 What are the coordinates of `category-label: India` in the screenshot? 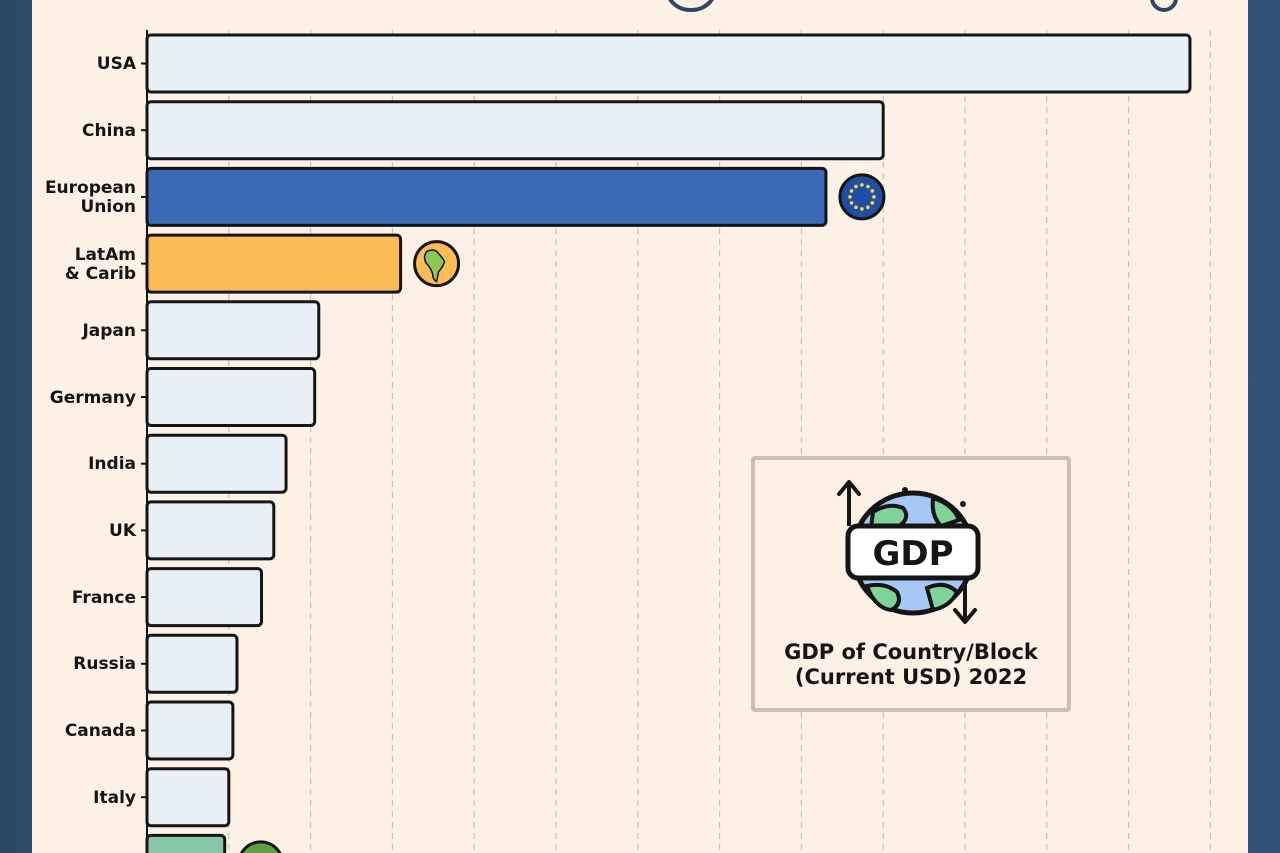 It's located at (112, 464).